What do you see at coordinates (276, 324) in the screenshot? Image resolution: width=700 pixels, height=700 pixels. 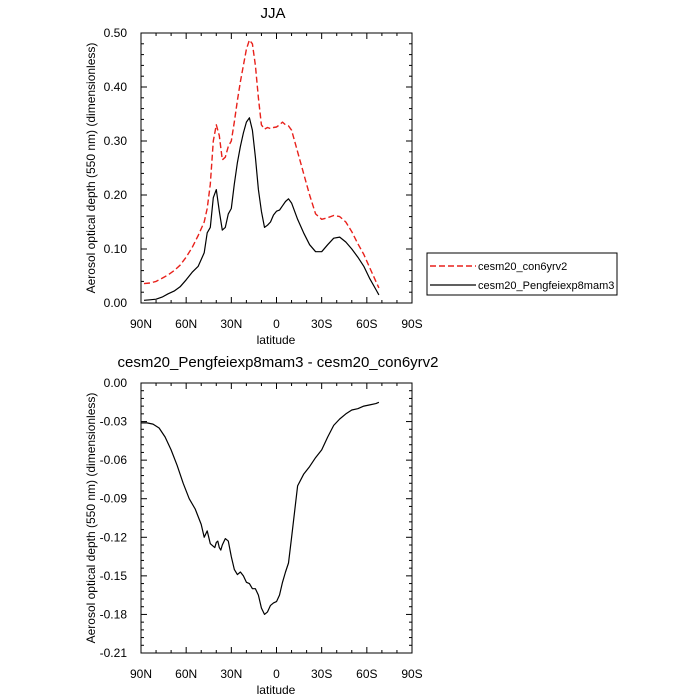 I see `top-x-tick-label: 0` at bounding box center [276, 324].